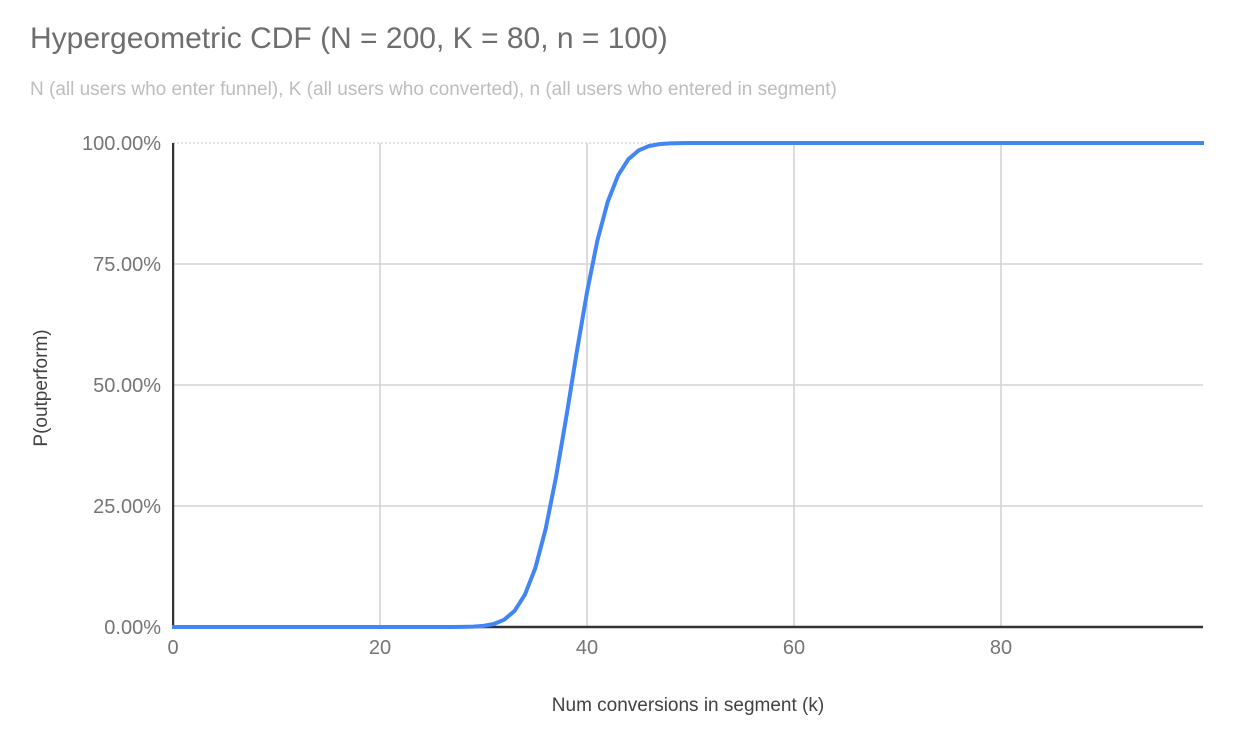 Image resolution: width=1242 pixels, height=736 pixels. I want to click on x-tick-label: 40, so click(587, 648).